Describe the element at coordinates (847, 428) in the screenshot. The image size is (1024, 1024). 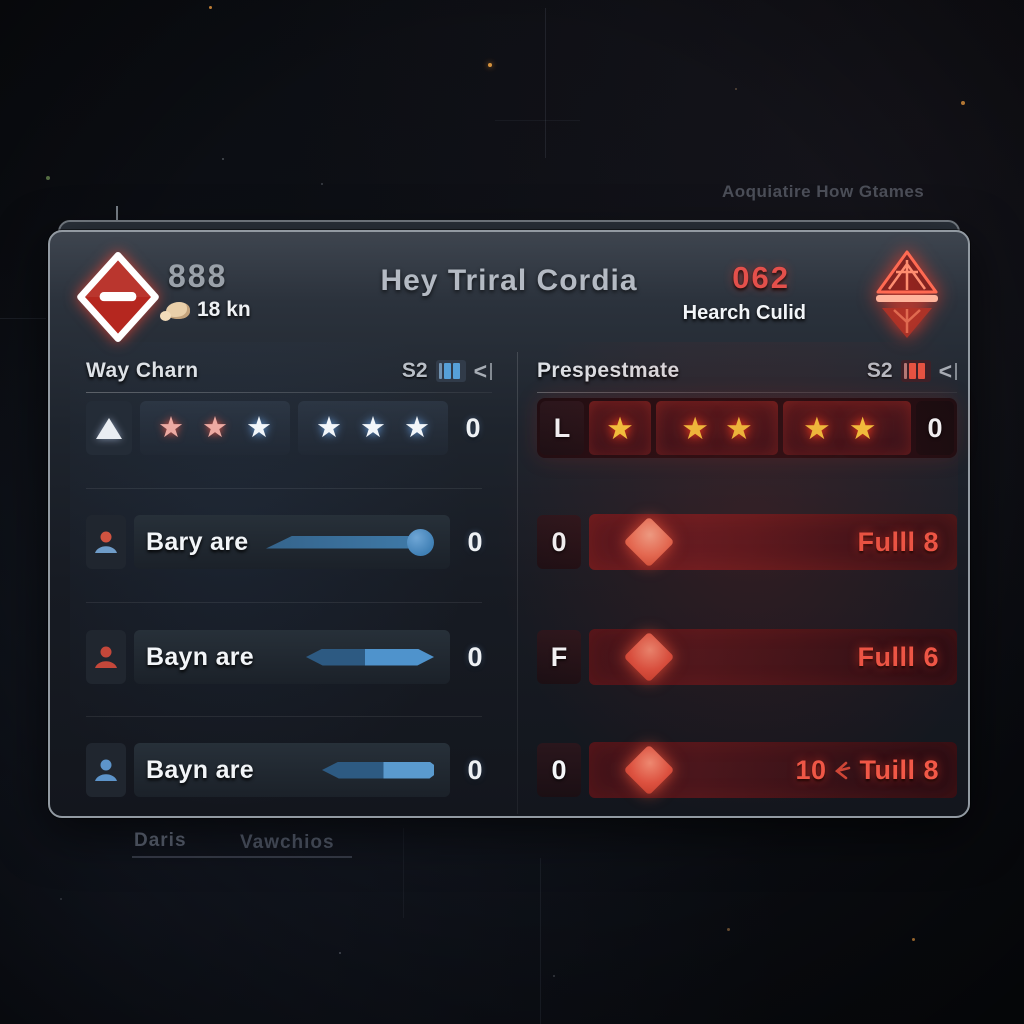
I see `star-segment` at that location.